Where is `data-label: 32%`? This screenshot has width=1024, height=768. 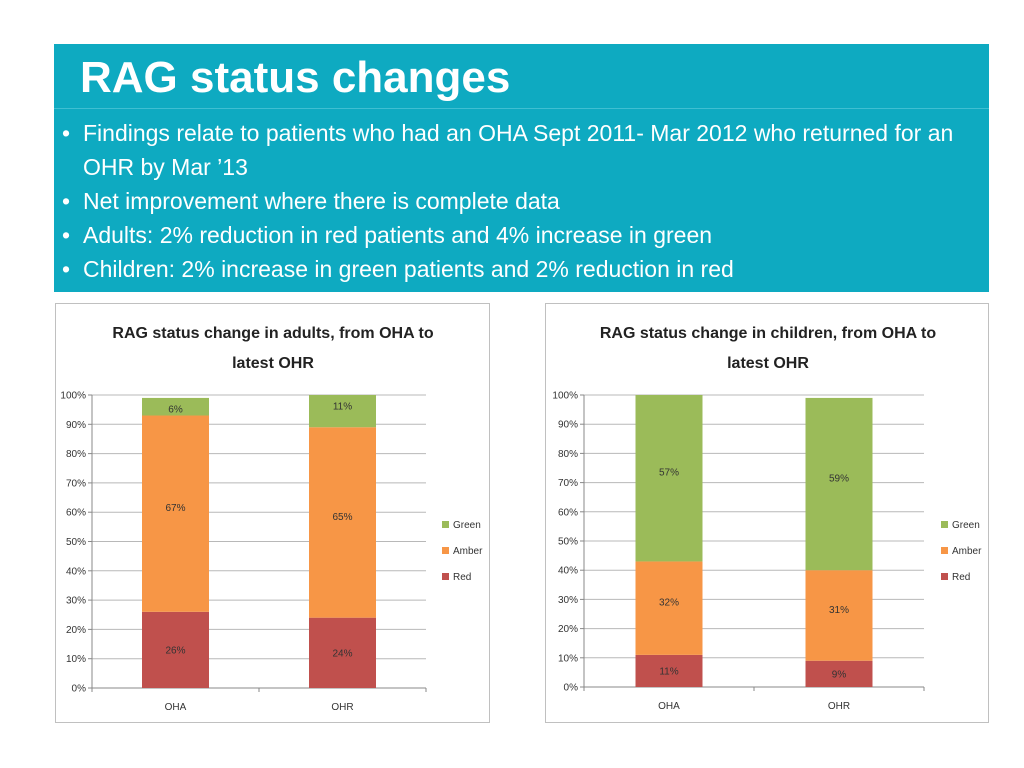 data-label: 32% is located at coordinates (669, 603).